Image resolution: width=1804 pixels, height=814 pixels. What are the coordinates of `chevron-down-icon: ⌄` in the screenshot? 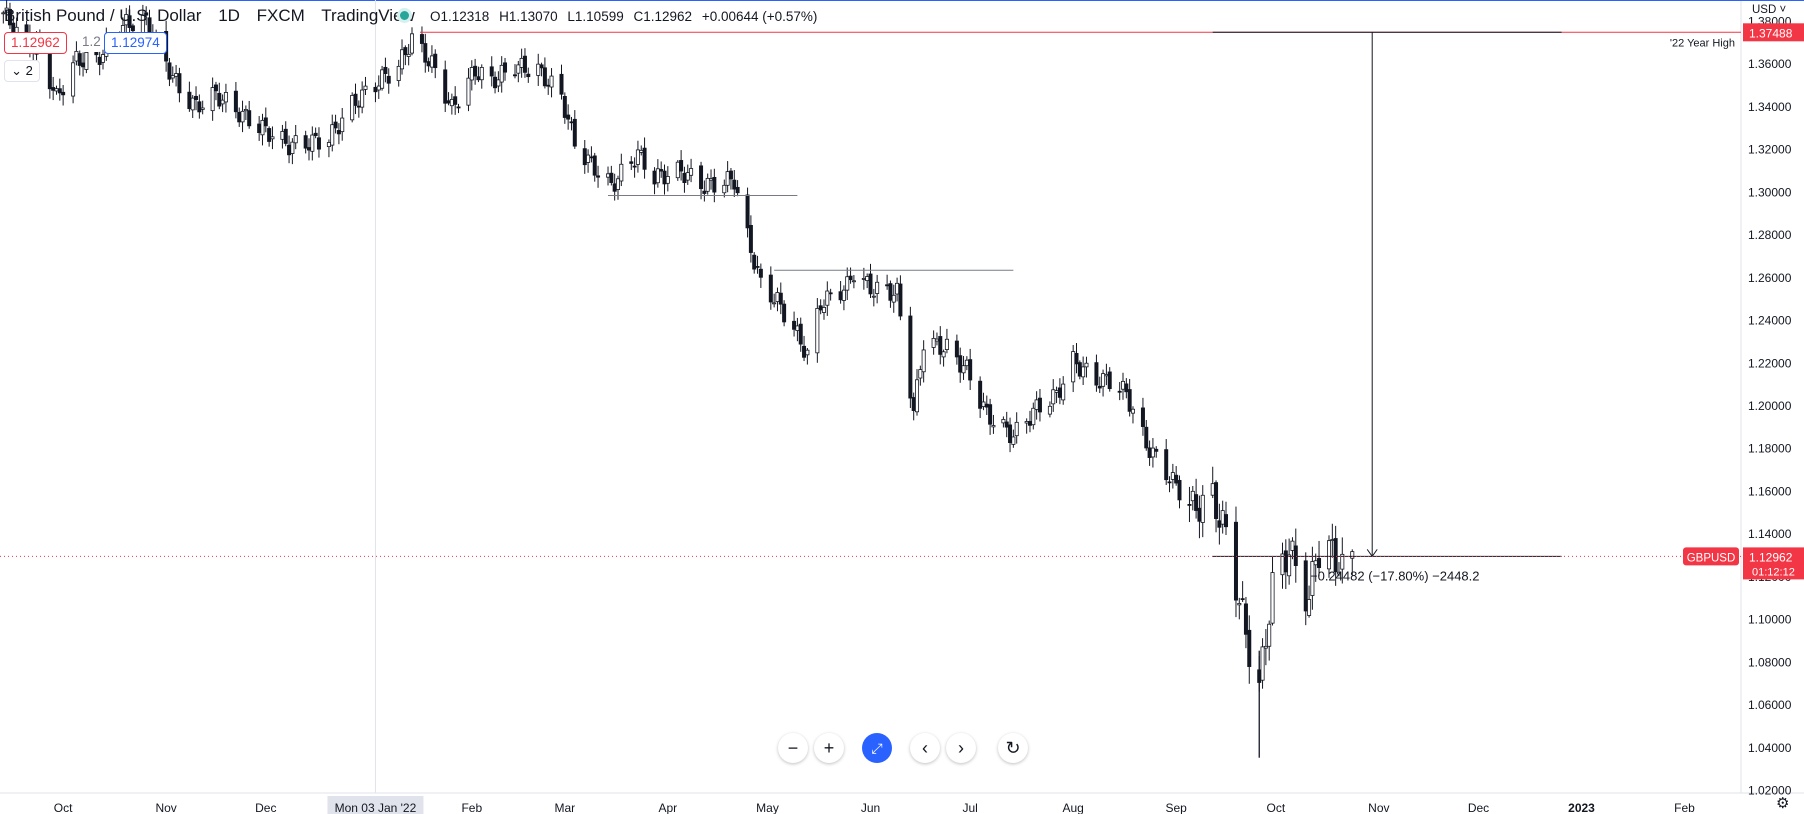 It's located at (17, 70).